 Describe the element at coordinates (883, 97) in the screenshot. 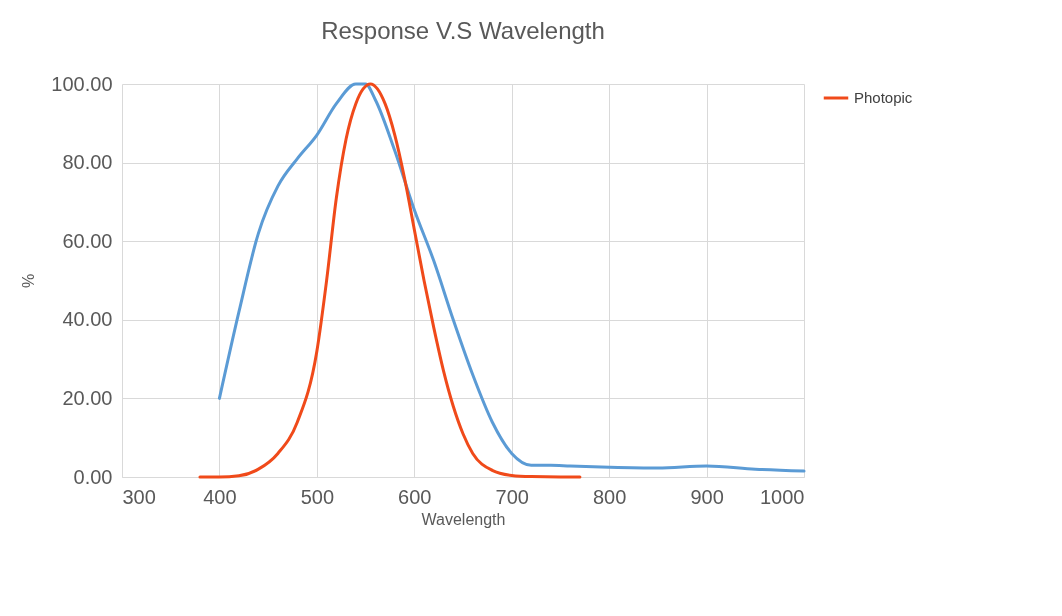

I see `legend-label: Photopic` at that location.